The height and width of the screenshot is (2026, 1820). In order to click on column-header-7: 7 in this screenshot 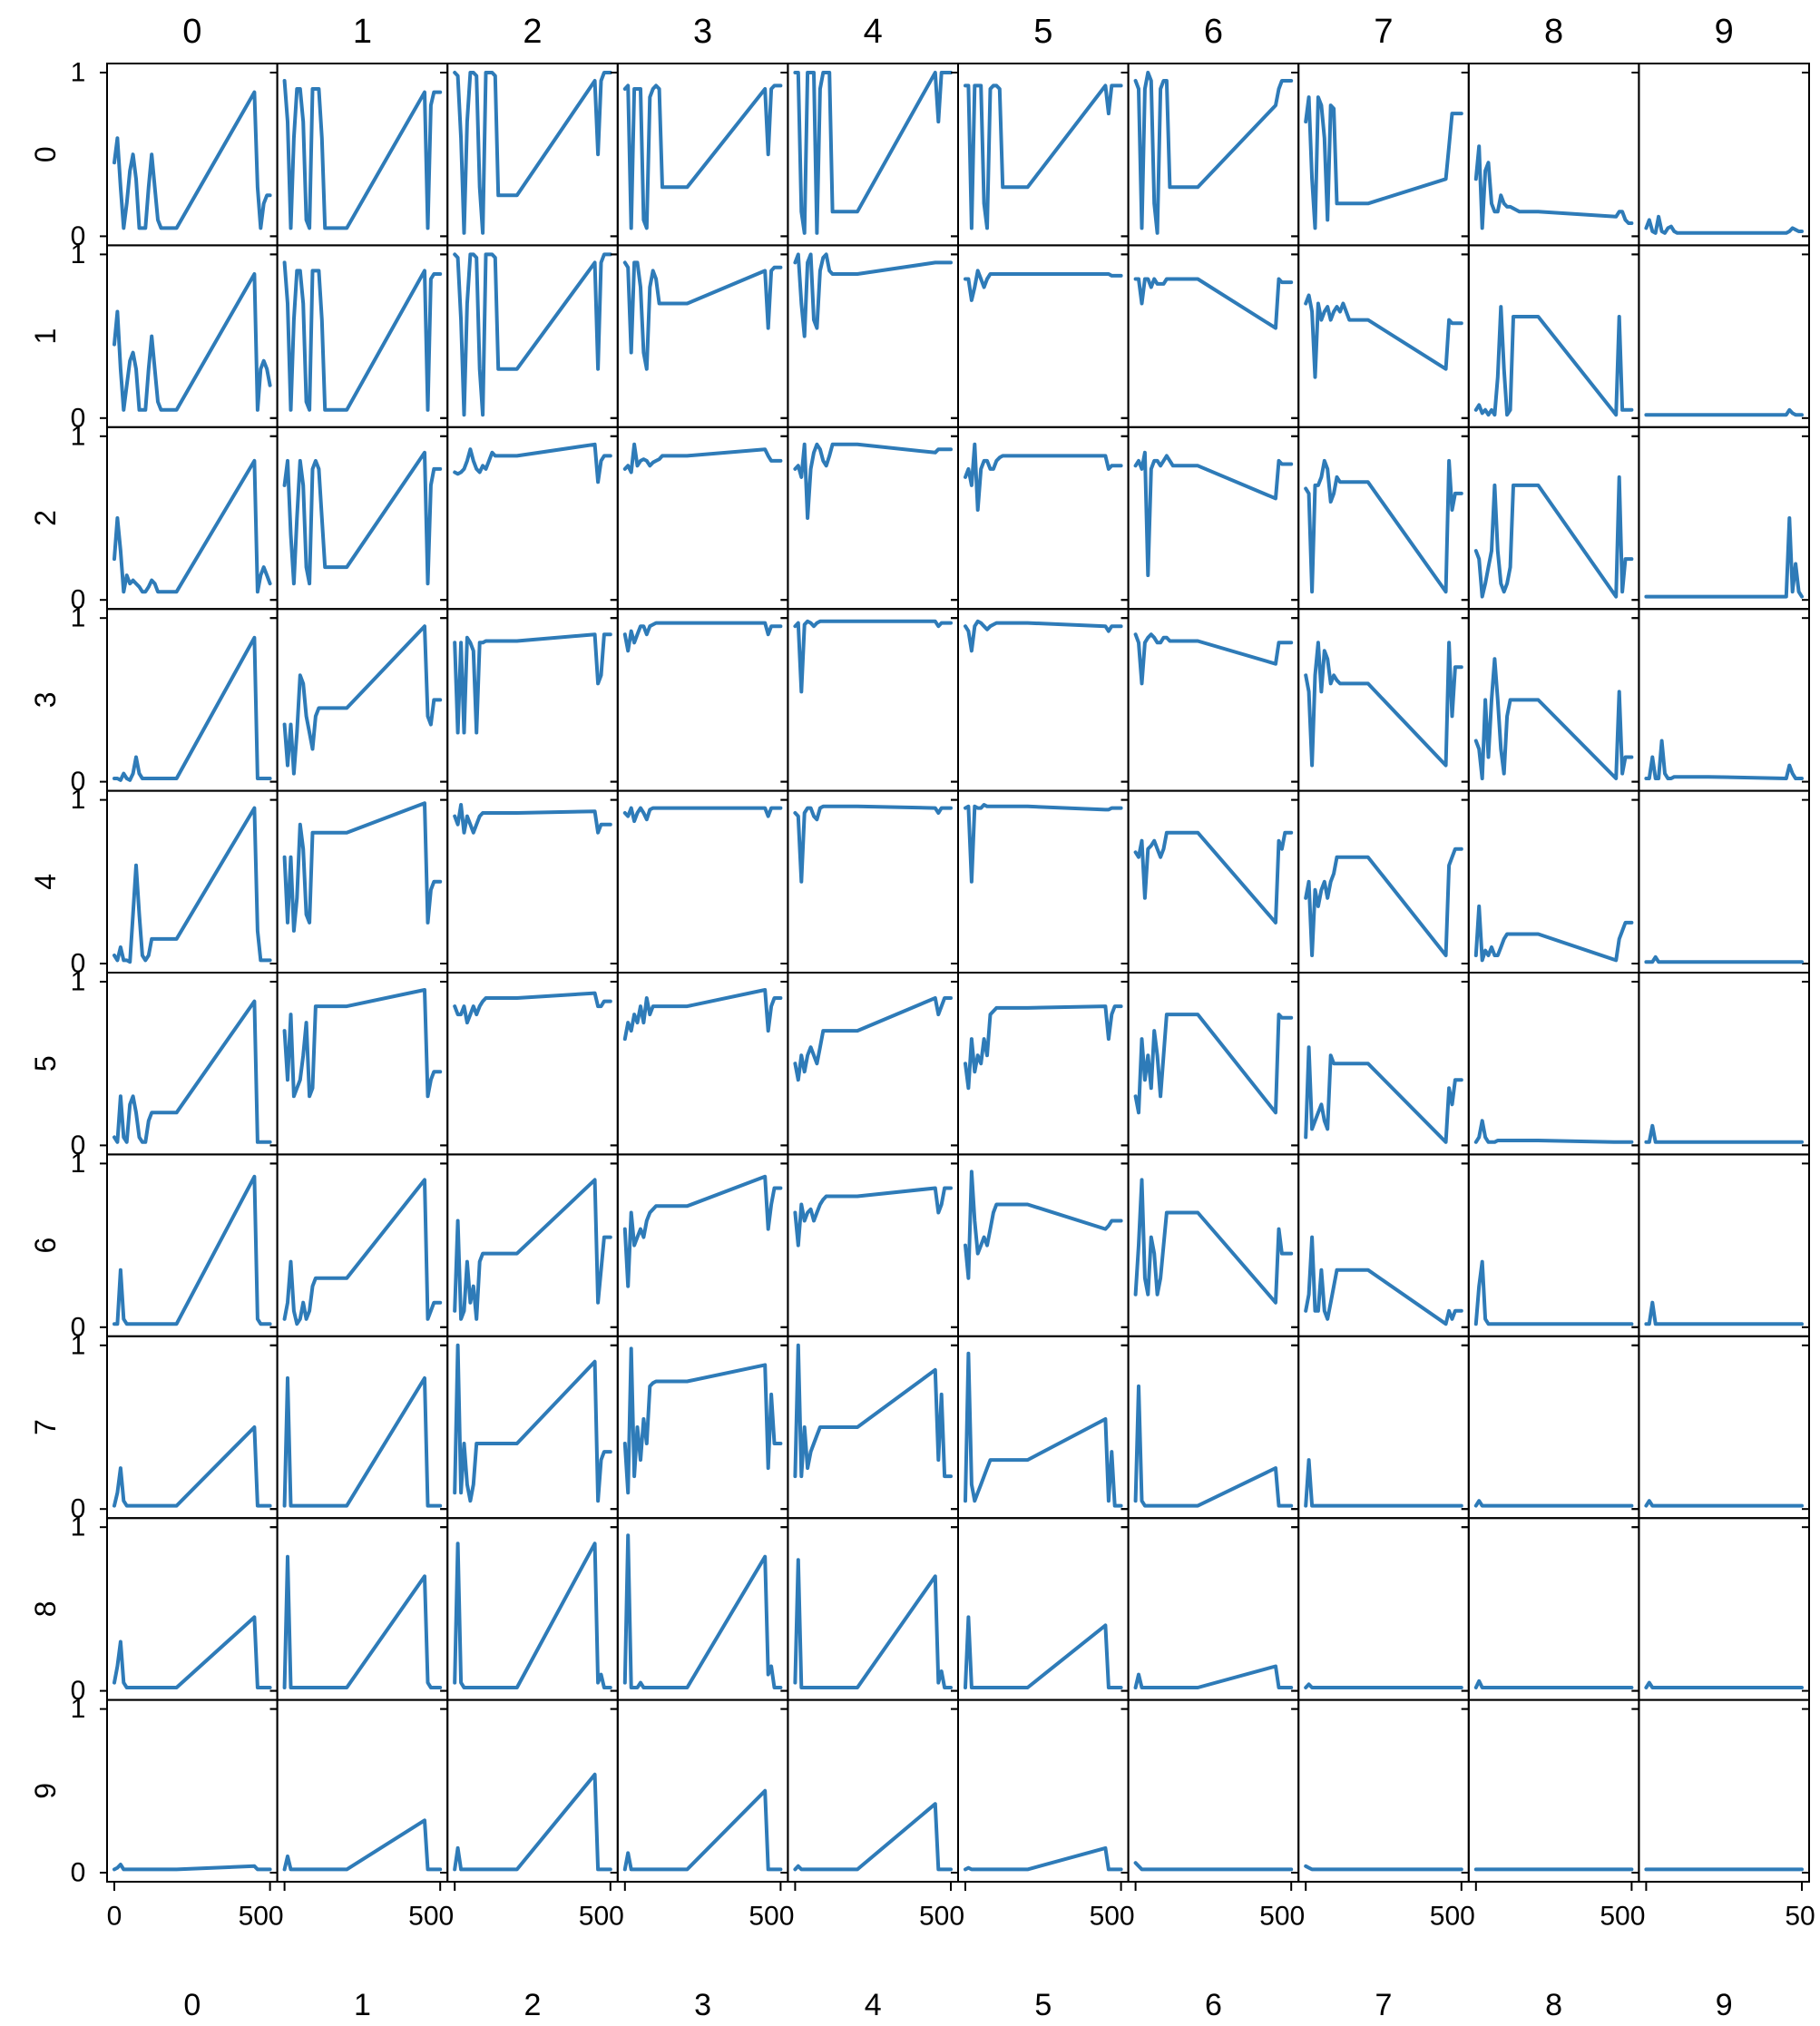, I will do `click(1383, 32)`.